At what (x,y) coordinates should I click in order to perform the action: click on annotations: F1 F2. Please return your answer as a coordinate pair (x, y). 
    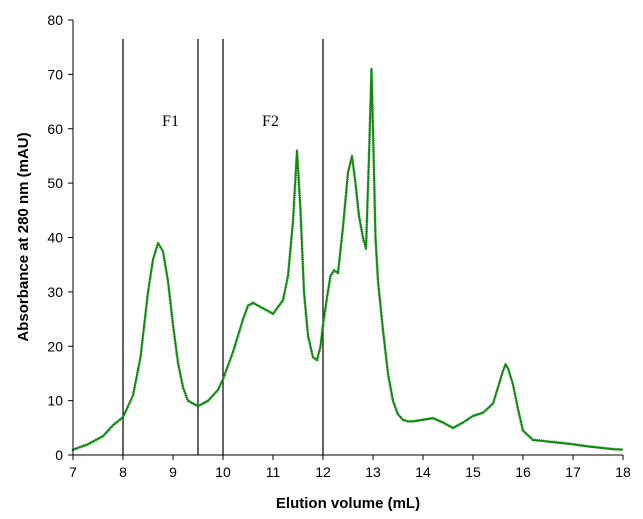
    Looking at the image, I should click on (220, 121).